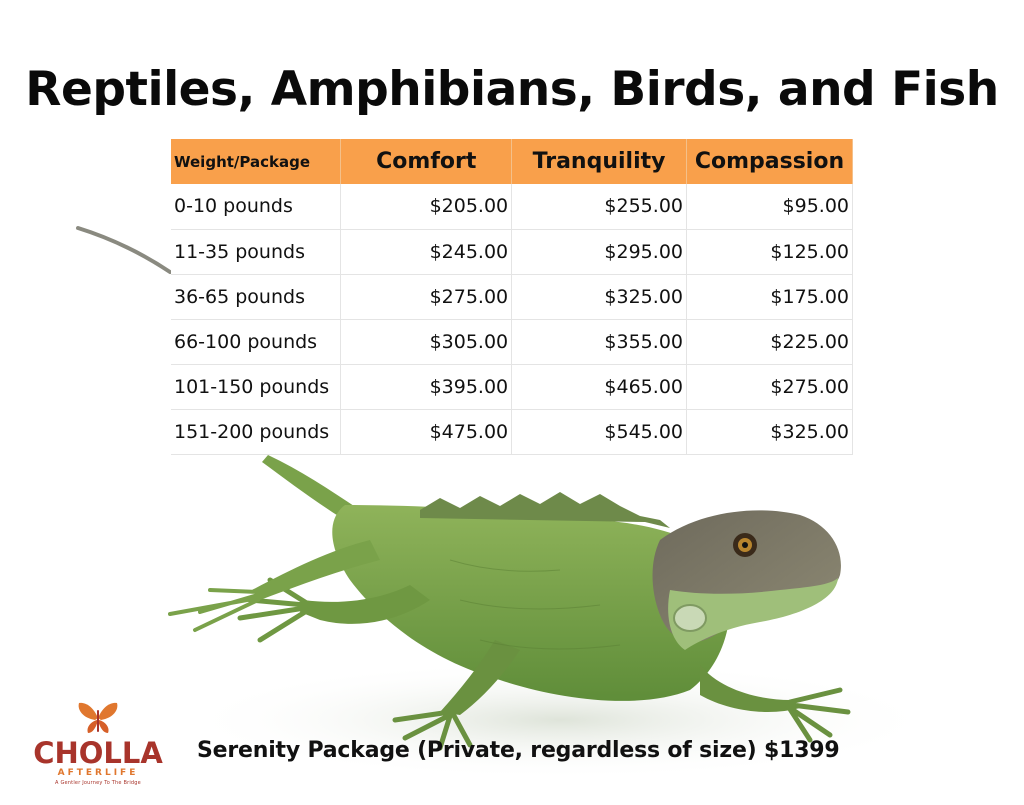 This screenshot has width=1024, height=805. I want to click on compassion-price: $125.00, so click(769, 252).